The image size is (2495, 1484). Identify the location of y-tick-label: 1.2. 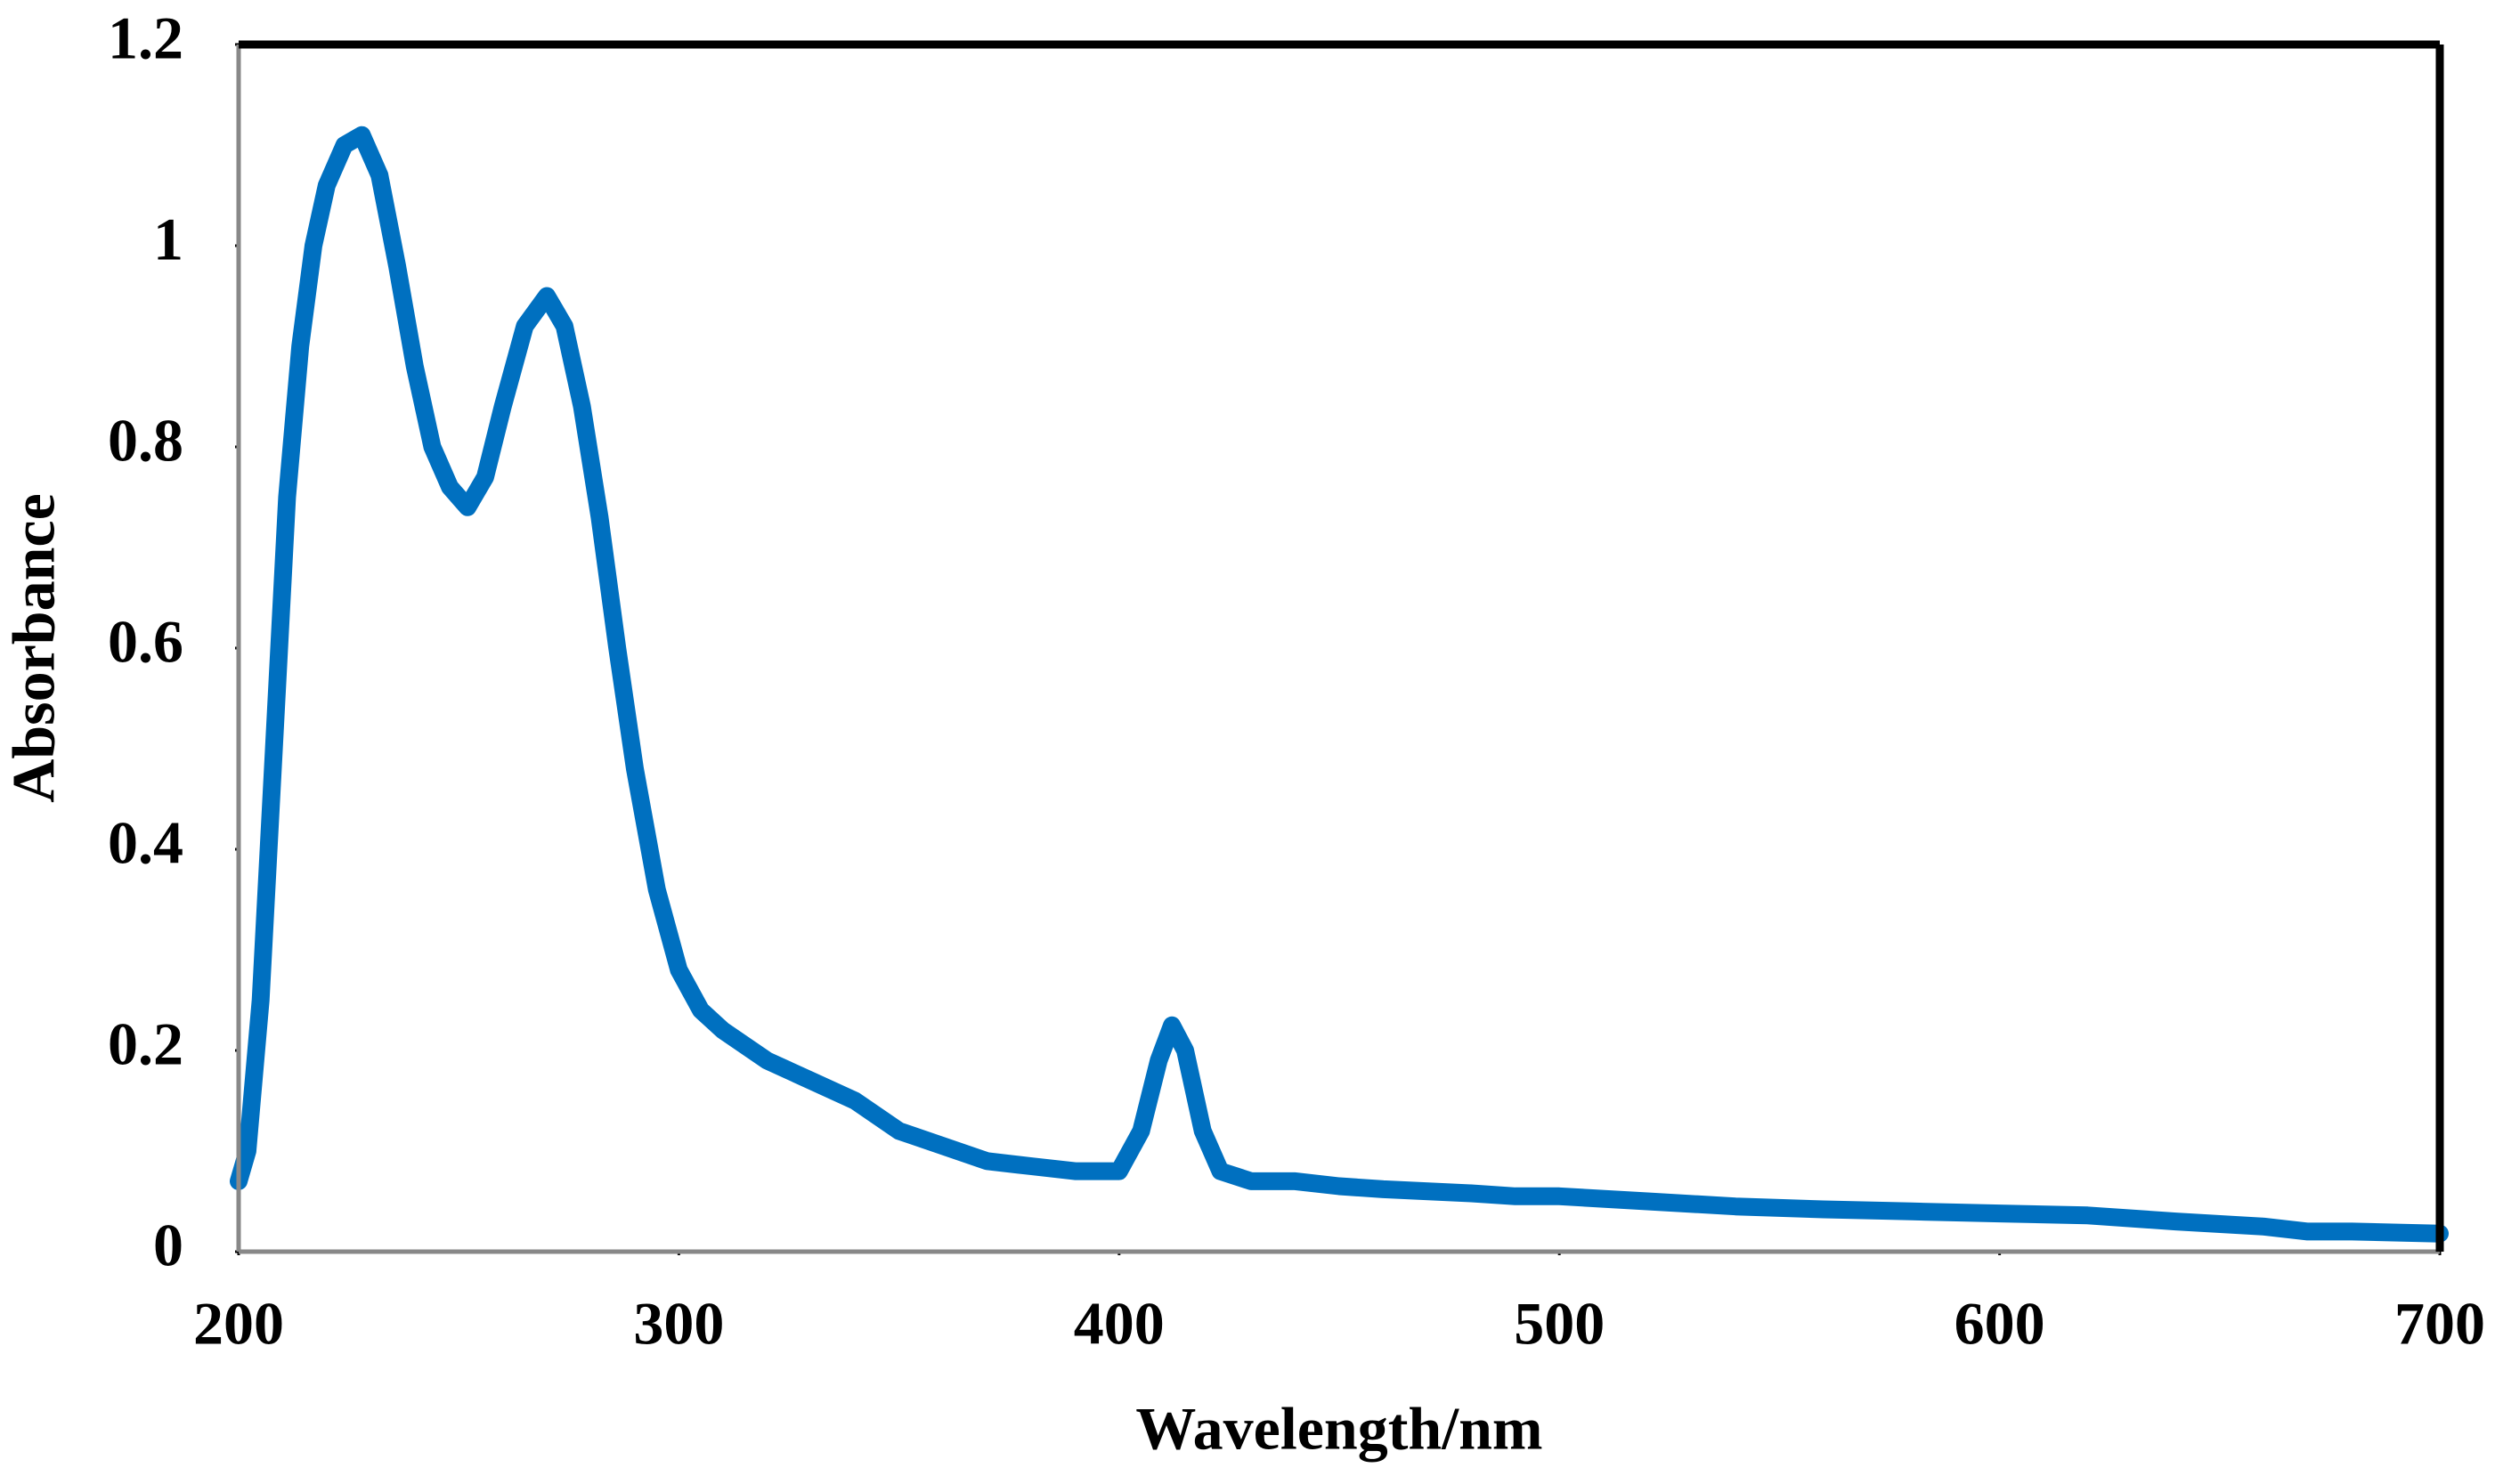
(145, 38).